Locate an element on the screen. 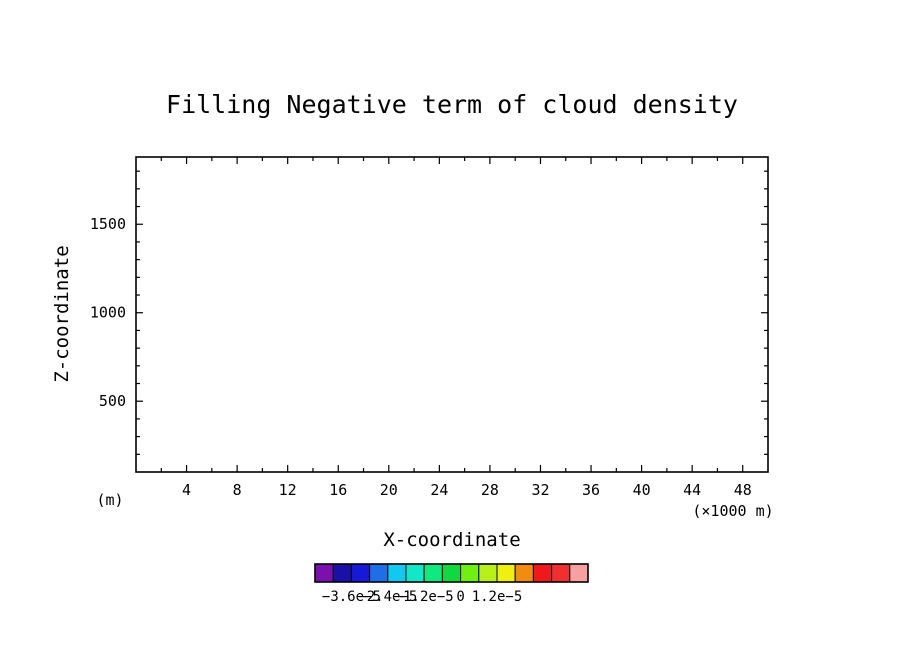 Image resolution: width=904 pixels, height=654 pixels. x-unit-label: (×1000 m) is located at coordinates (732, 511).